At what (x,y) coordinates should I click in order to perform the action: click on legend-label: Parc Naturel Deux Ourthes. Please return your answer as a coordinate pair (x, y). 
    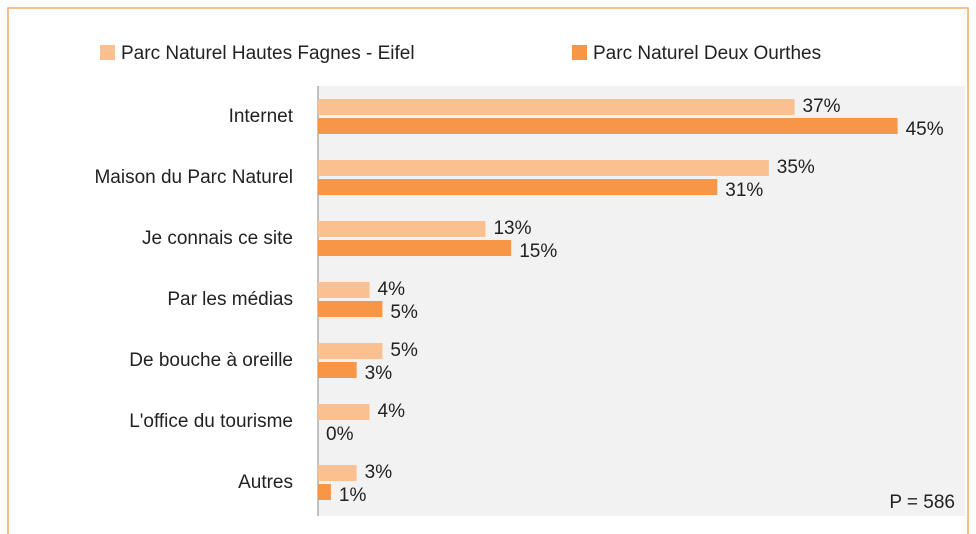
    Looking at the image, I should click on (707, 53).